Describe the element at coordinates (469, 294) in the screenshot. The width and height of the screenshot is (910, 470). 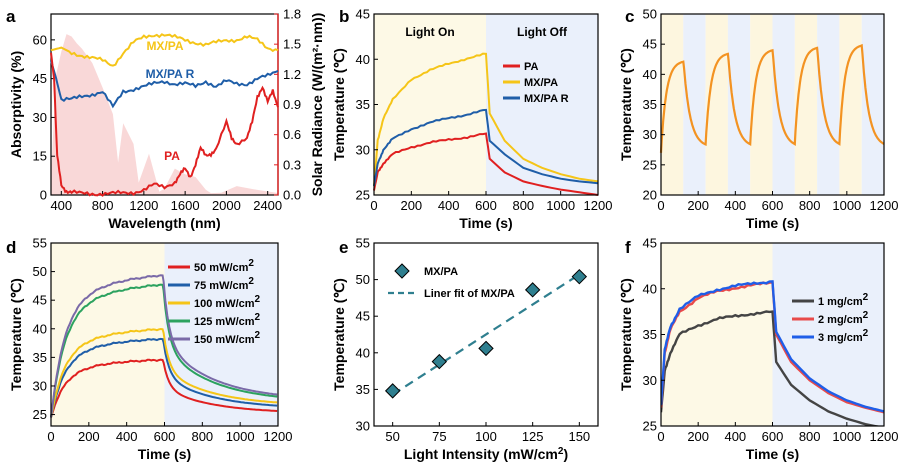
I see `legend-label: Liner fit of MX/PA` at that location.